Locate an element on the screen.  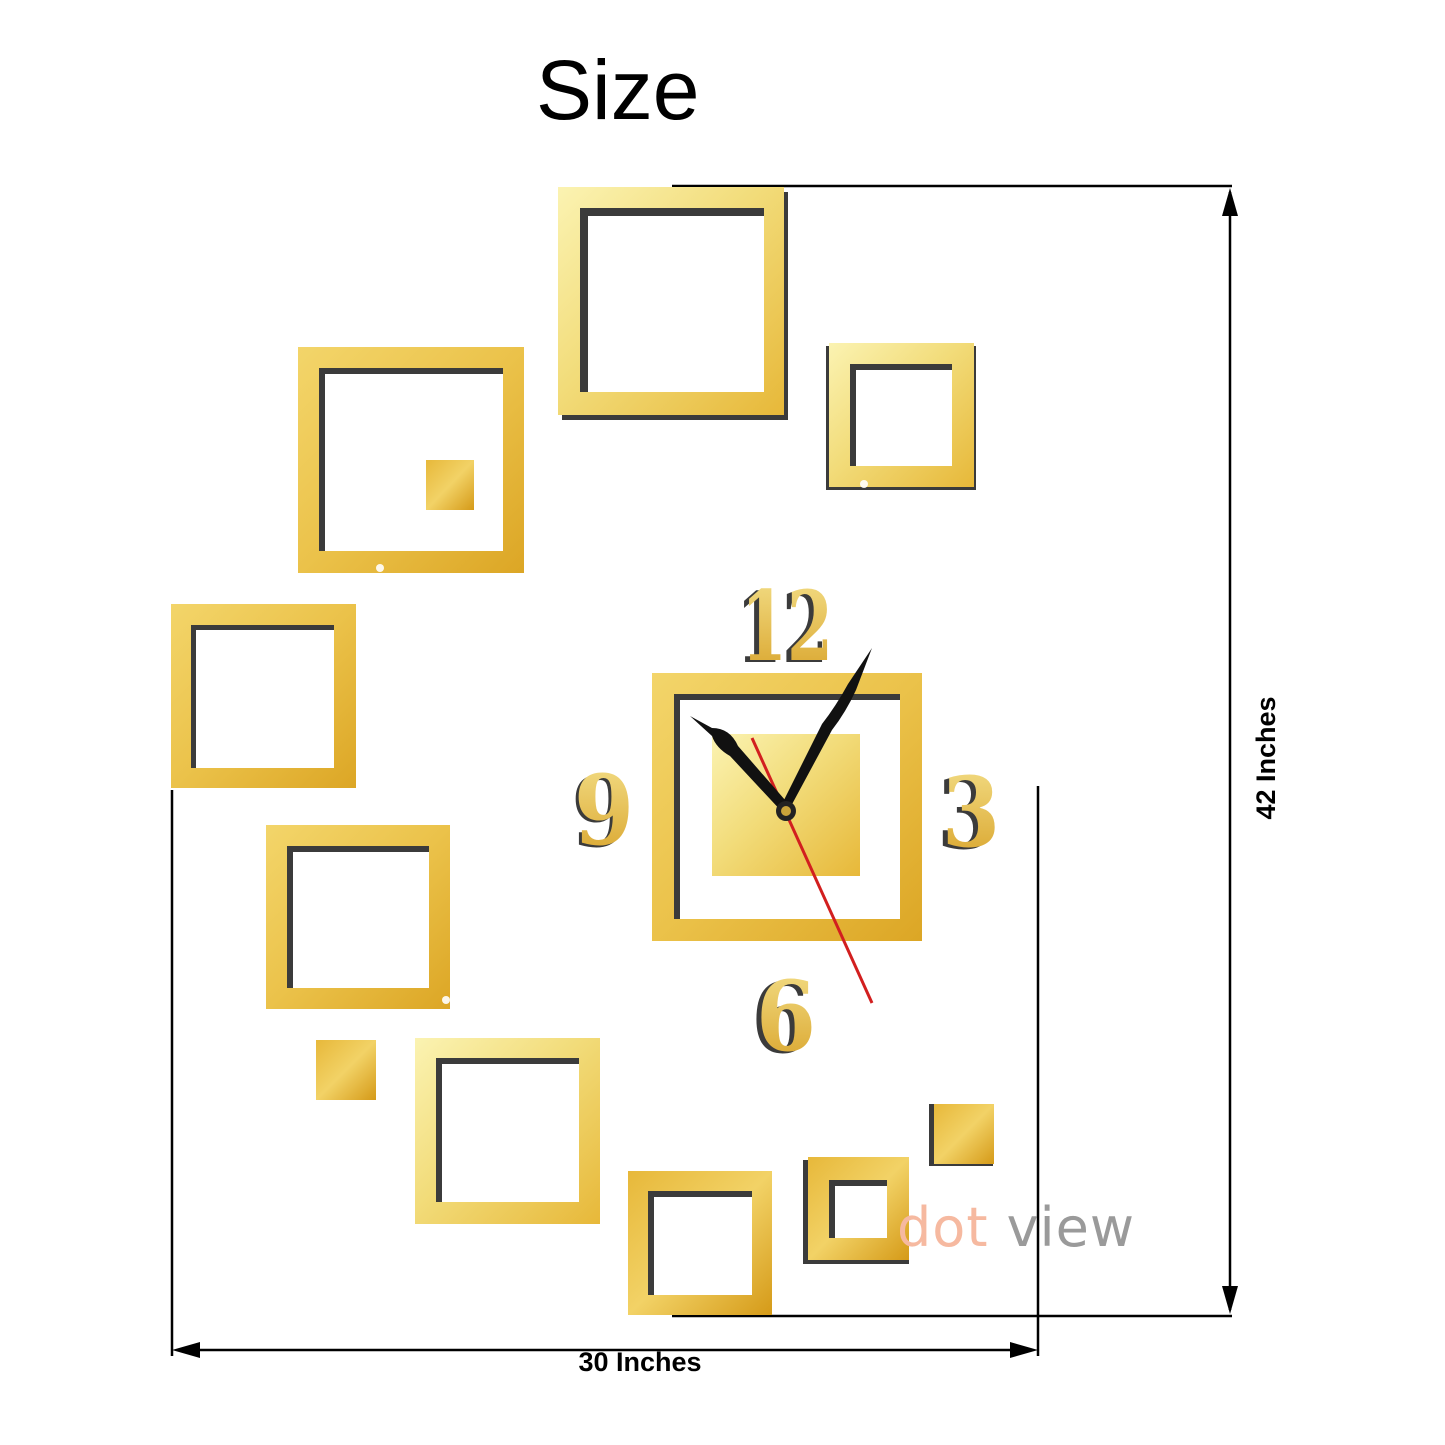
watermark-dot: dot is located at coordinates (943, 1227).